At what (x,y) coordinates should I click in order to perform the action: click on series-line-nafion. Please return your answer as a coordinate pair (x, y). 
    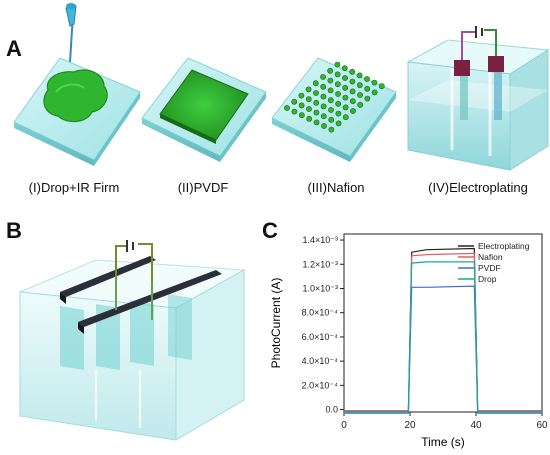
    Looking at the image, I should click on (443, 332).